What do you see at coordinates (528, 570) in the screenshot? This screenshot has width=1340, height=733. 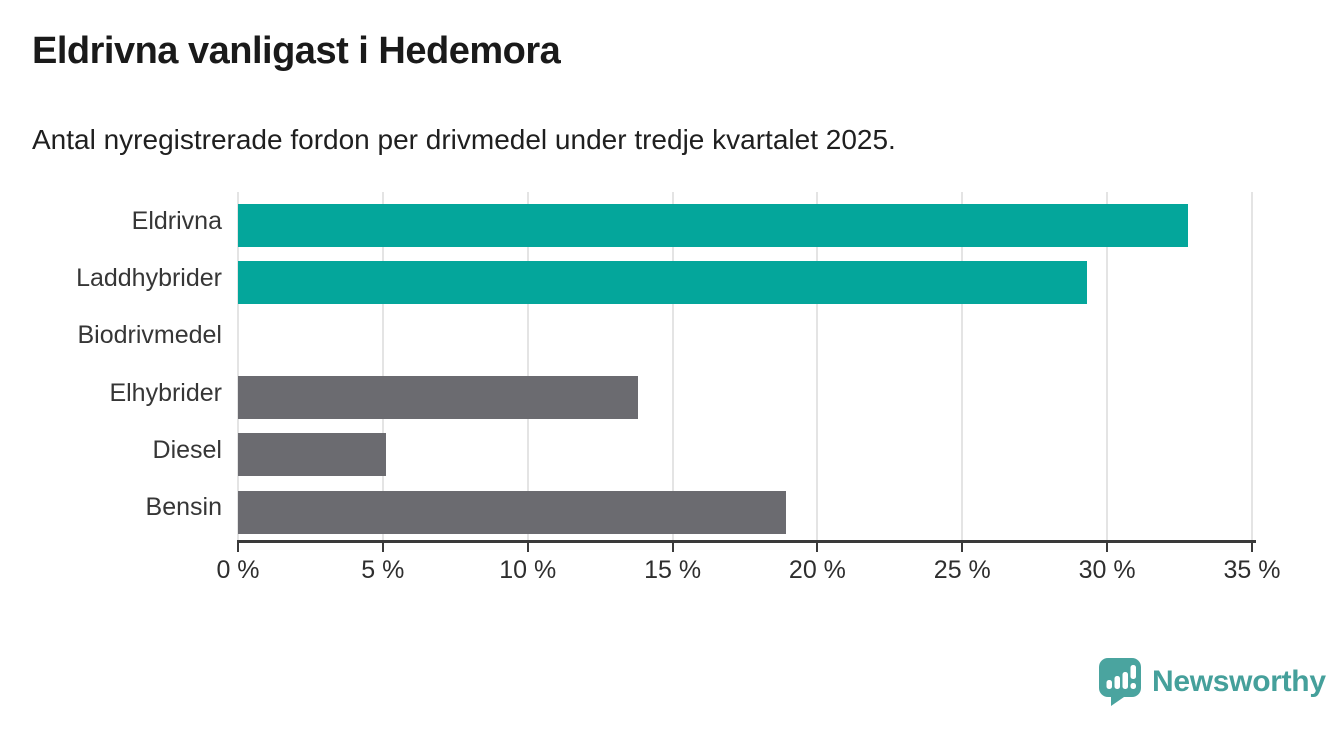 I see `x-axis-tick-label: 10 %` at bounding box center [528, 570].